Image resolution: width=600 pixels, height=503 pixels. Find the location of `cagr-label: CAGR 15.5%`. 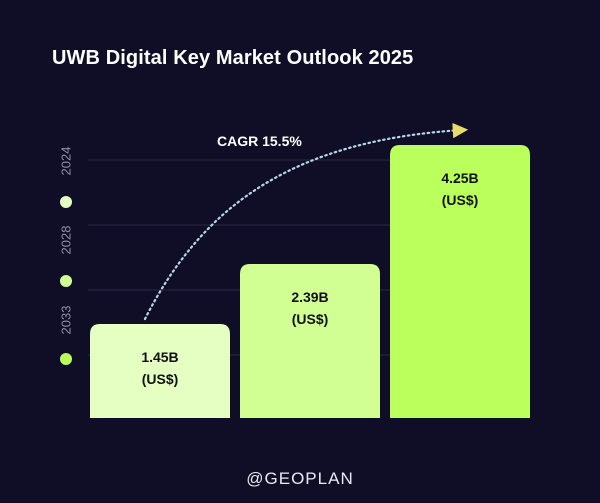

cagr-label: CAGR 15.5% is located at coordinates (259, 141).